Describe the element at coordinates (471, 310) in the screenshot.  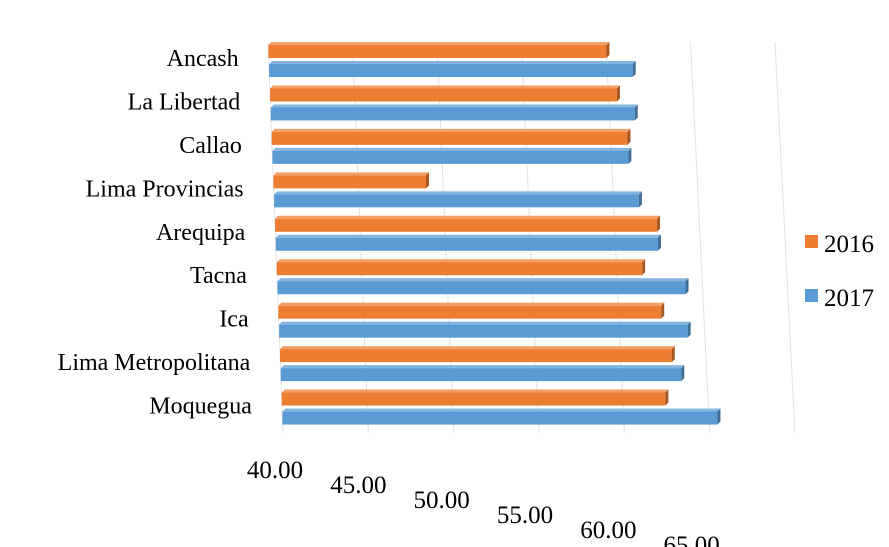
I see `bar-2016-ica` at that location.